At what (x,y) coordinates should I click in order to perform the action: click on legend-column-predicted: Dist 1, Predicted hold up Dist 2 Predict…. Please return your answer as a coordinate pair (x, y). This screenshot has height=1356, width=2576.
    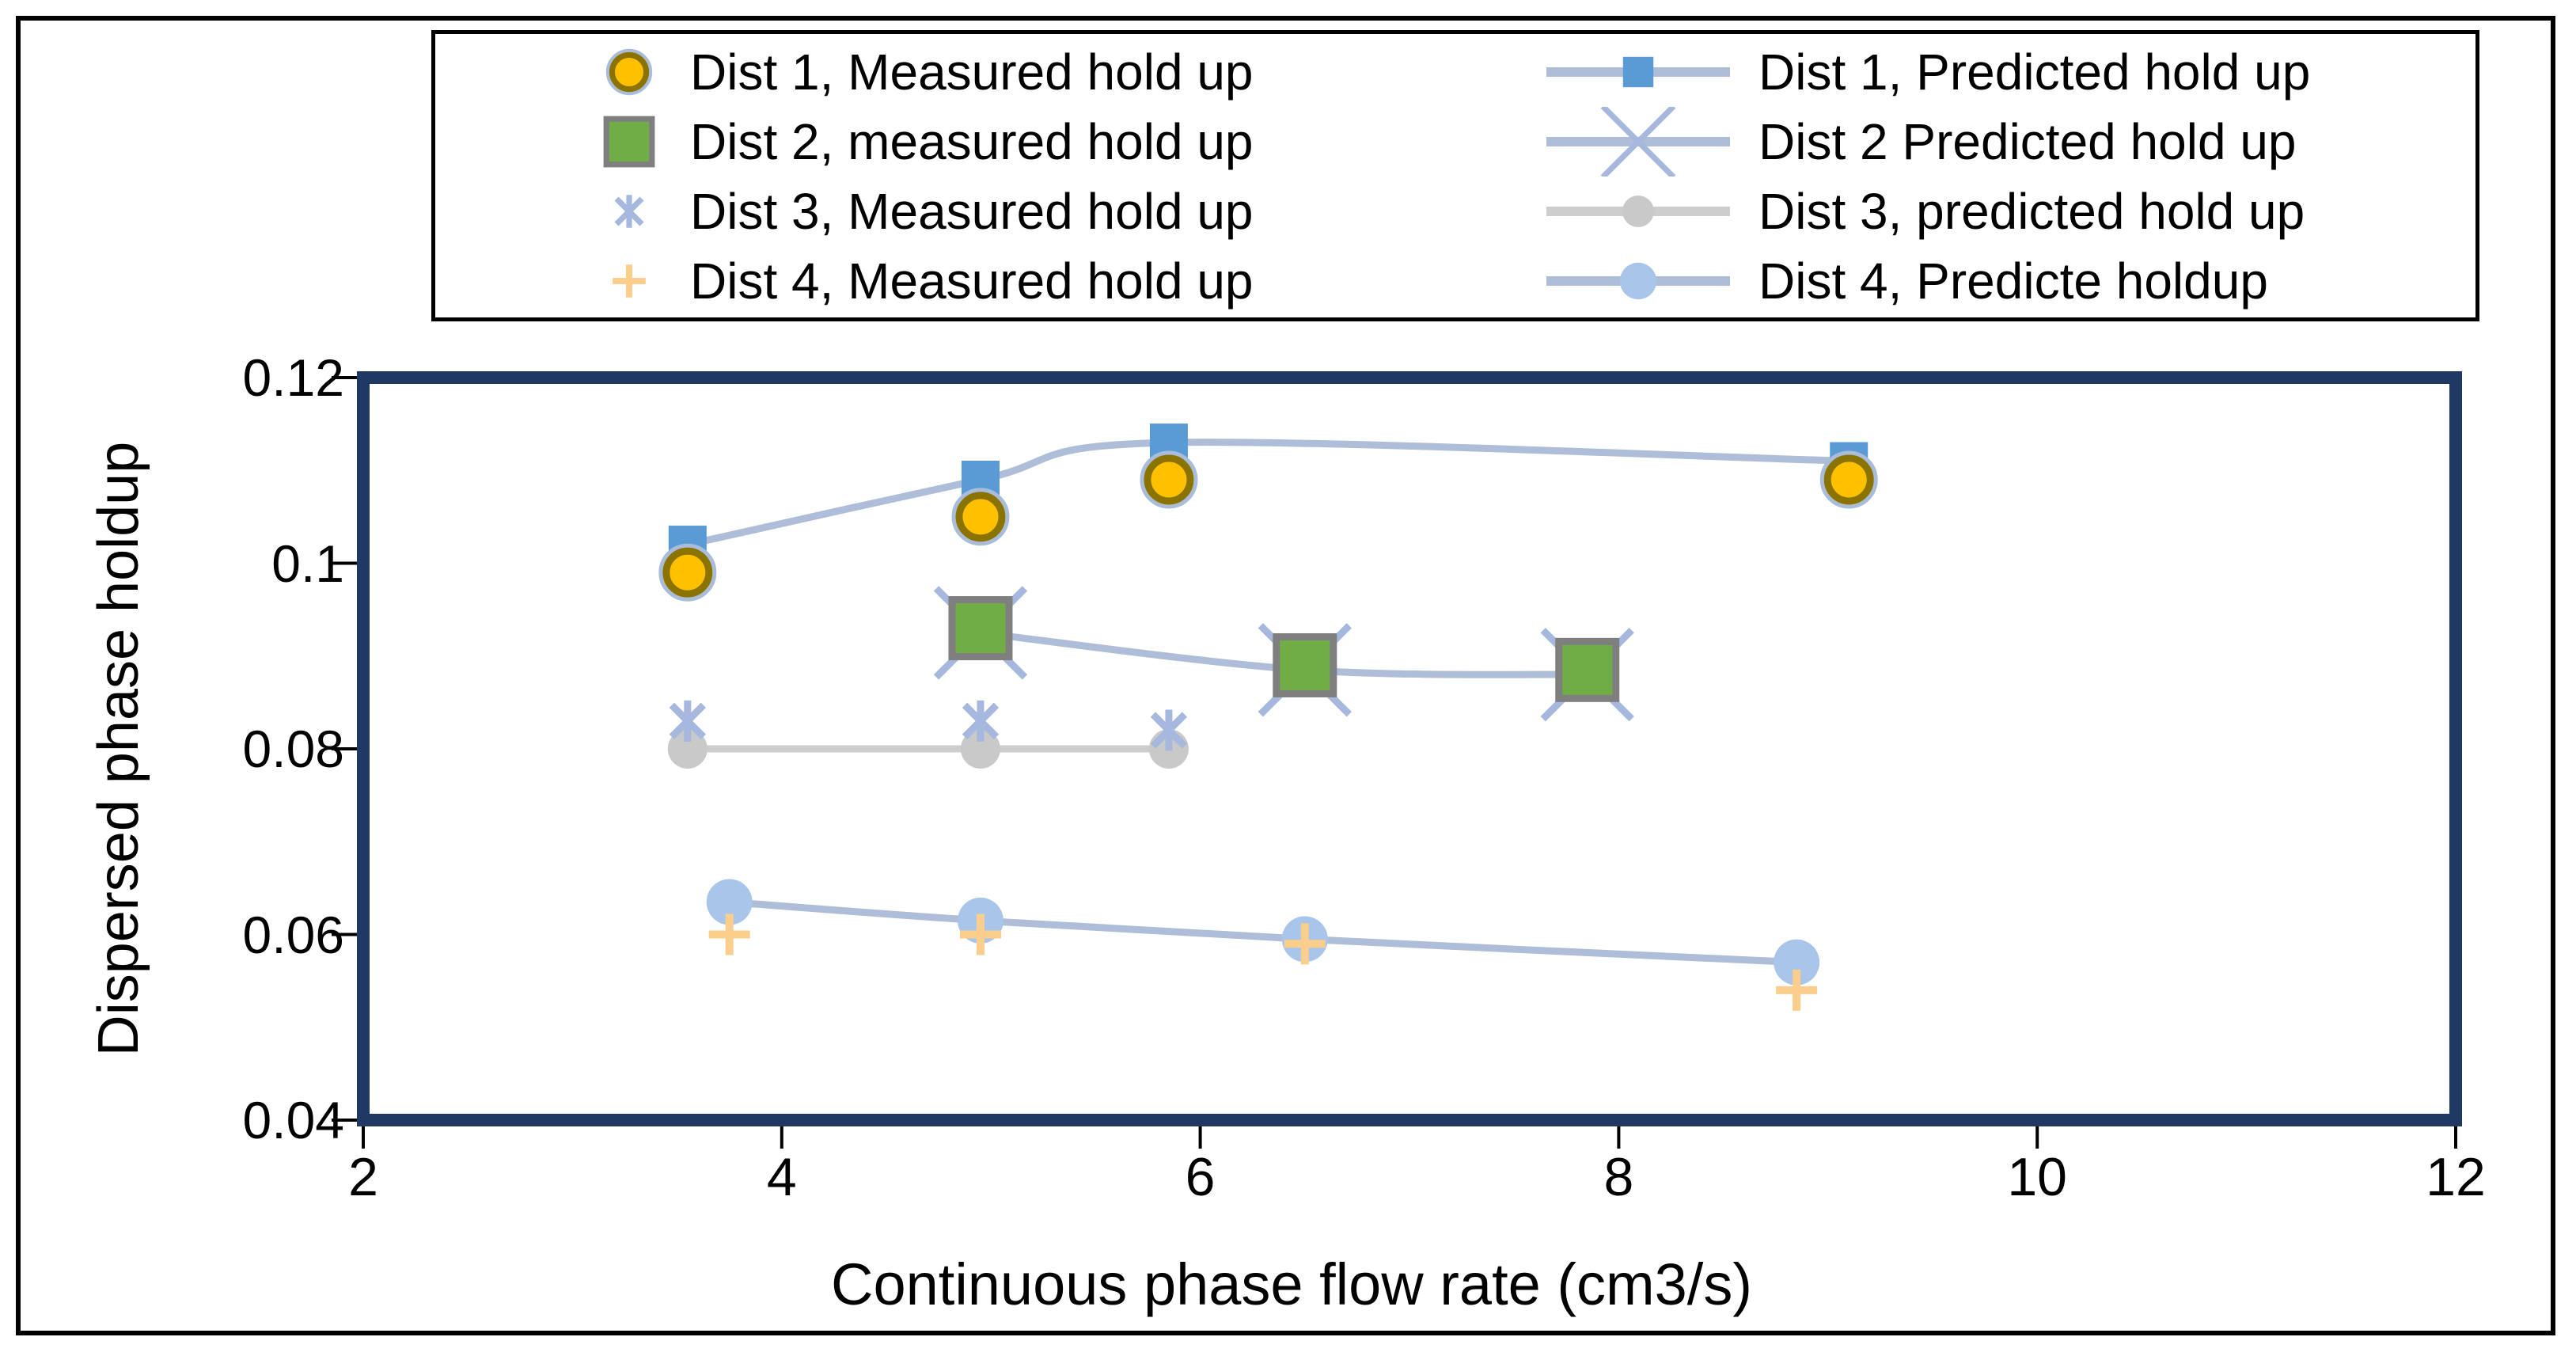
    Looking at the image, I should click on (2006, 175).